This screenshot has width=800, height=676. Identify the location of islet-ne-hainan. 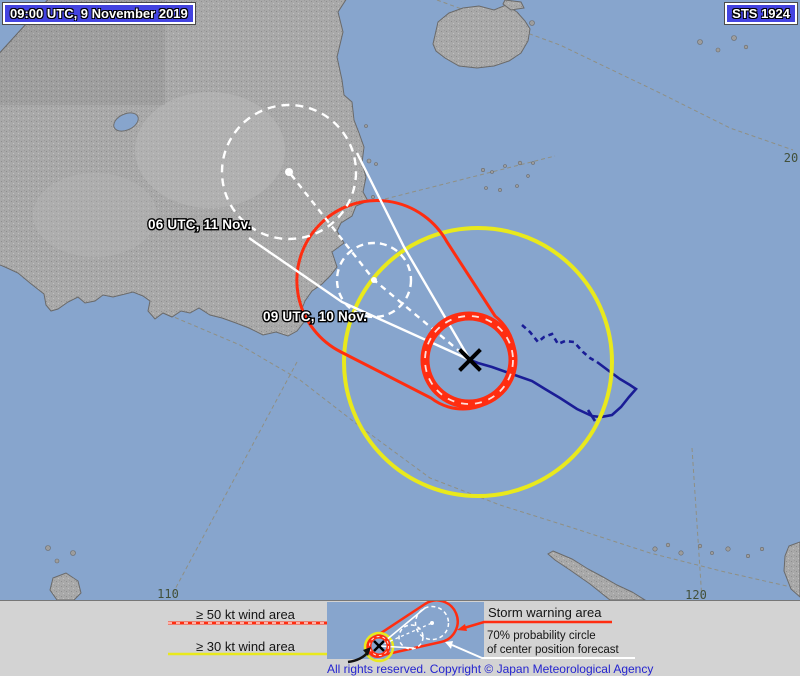
(513, 5).